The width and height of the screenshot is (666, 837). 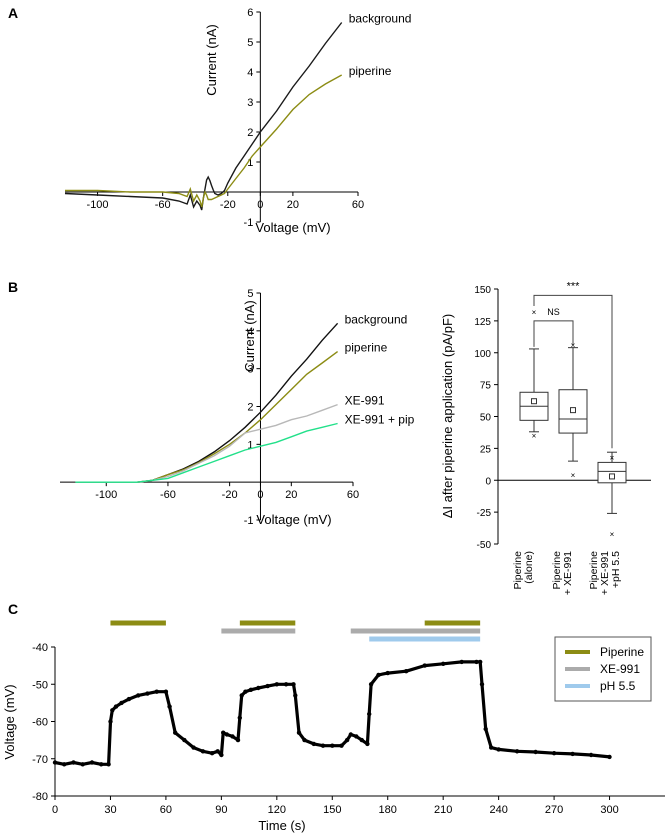 I want to click on series-label: XE-991, so click(x=365, y=401).